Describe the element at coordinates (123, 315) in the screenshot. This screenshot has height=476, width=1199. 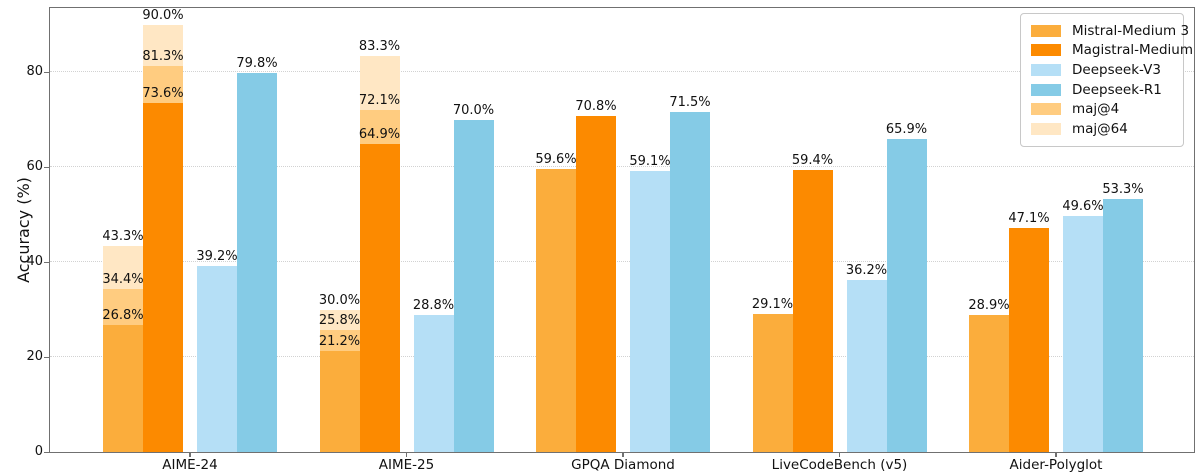
I see `bar-value-label: 26.8%` at that location.